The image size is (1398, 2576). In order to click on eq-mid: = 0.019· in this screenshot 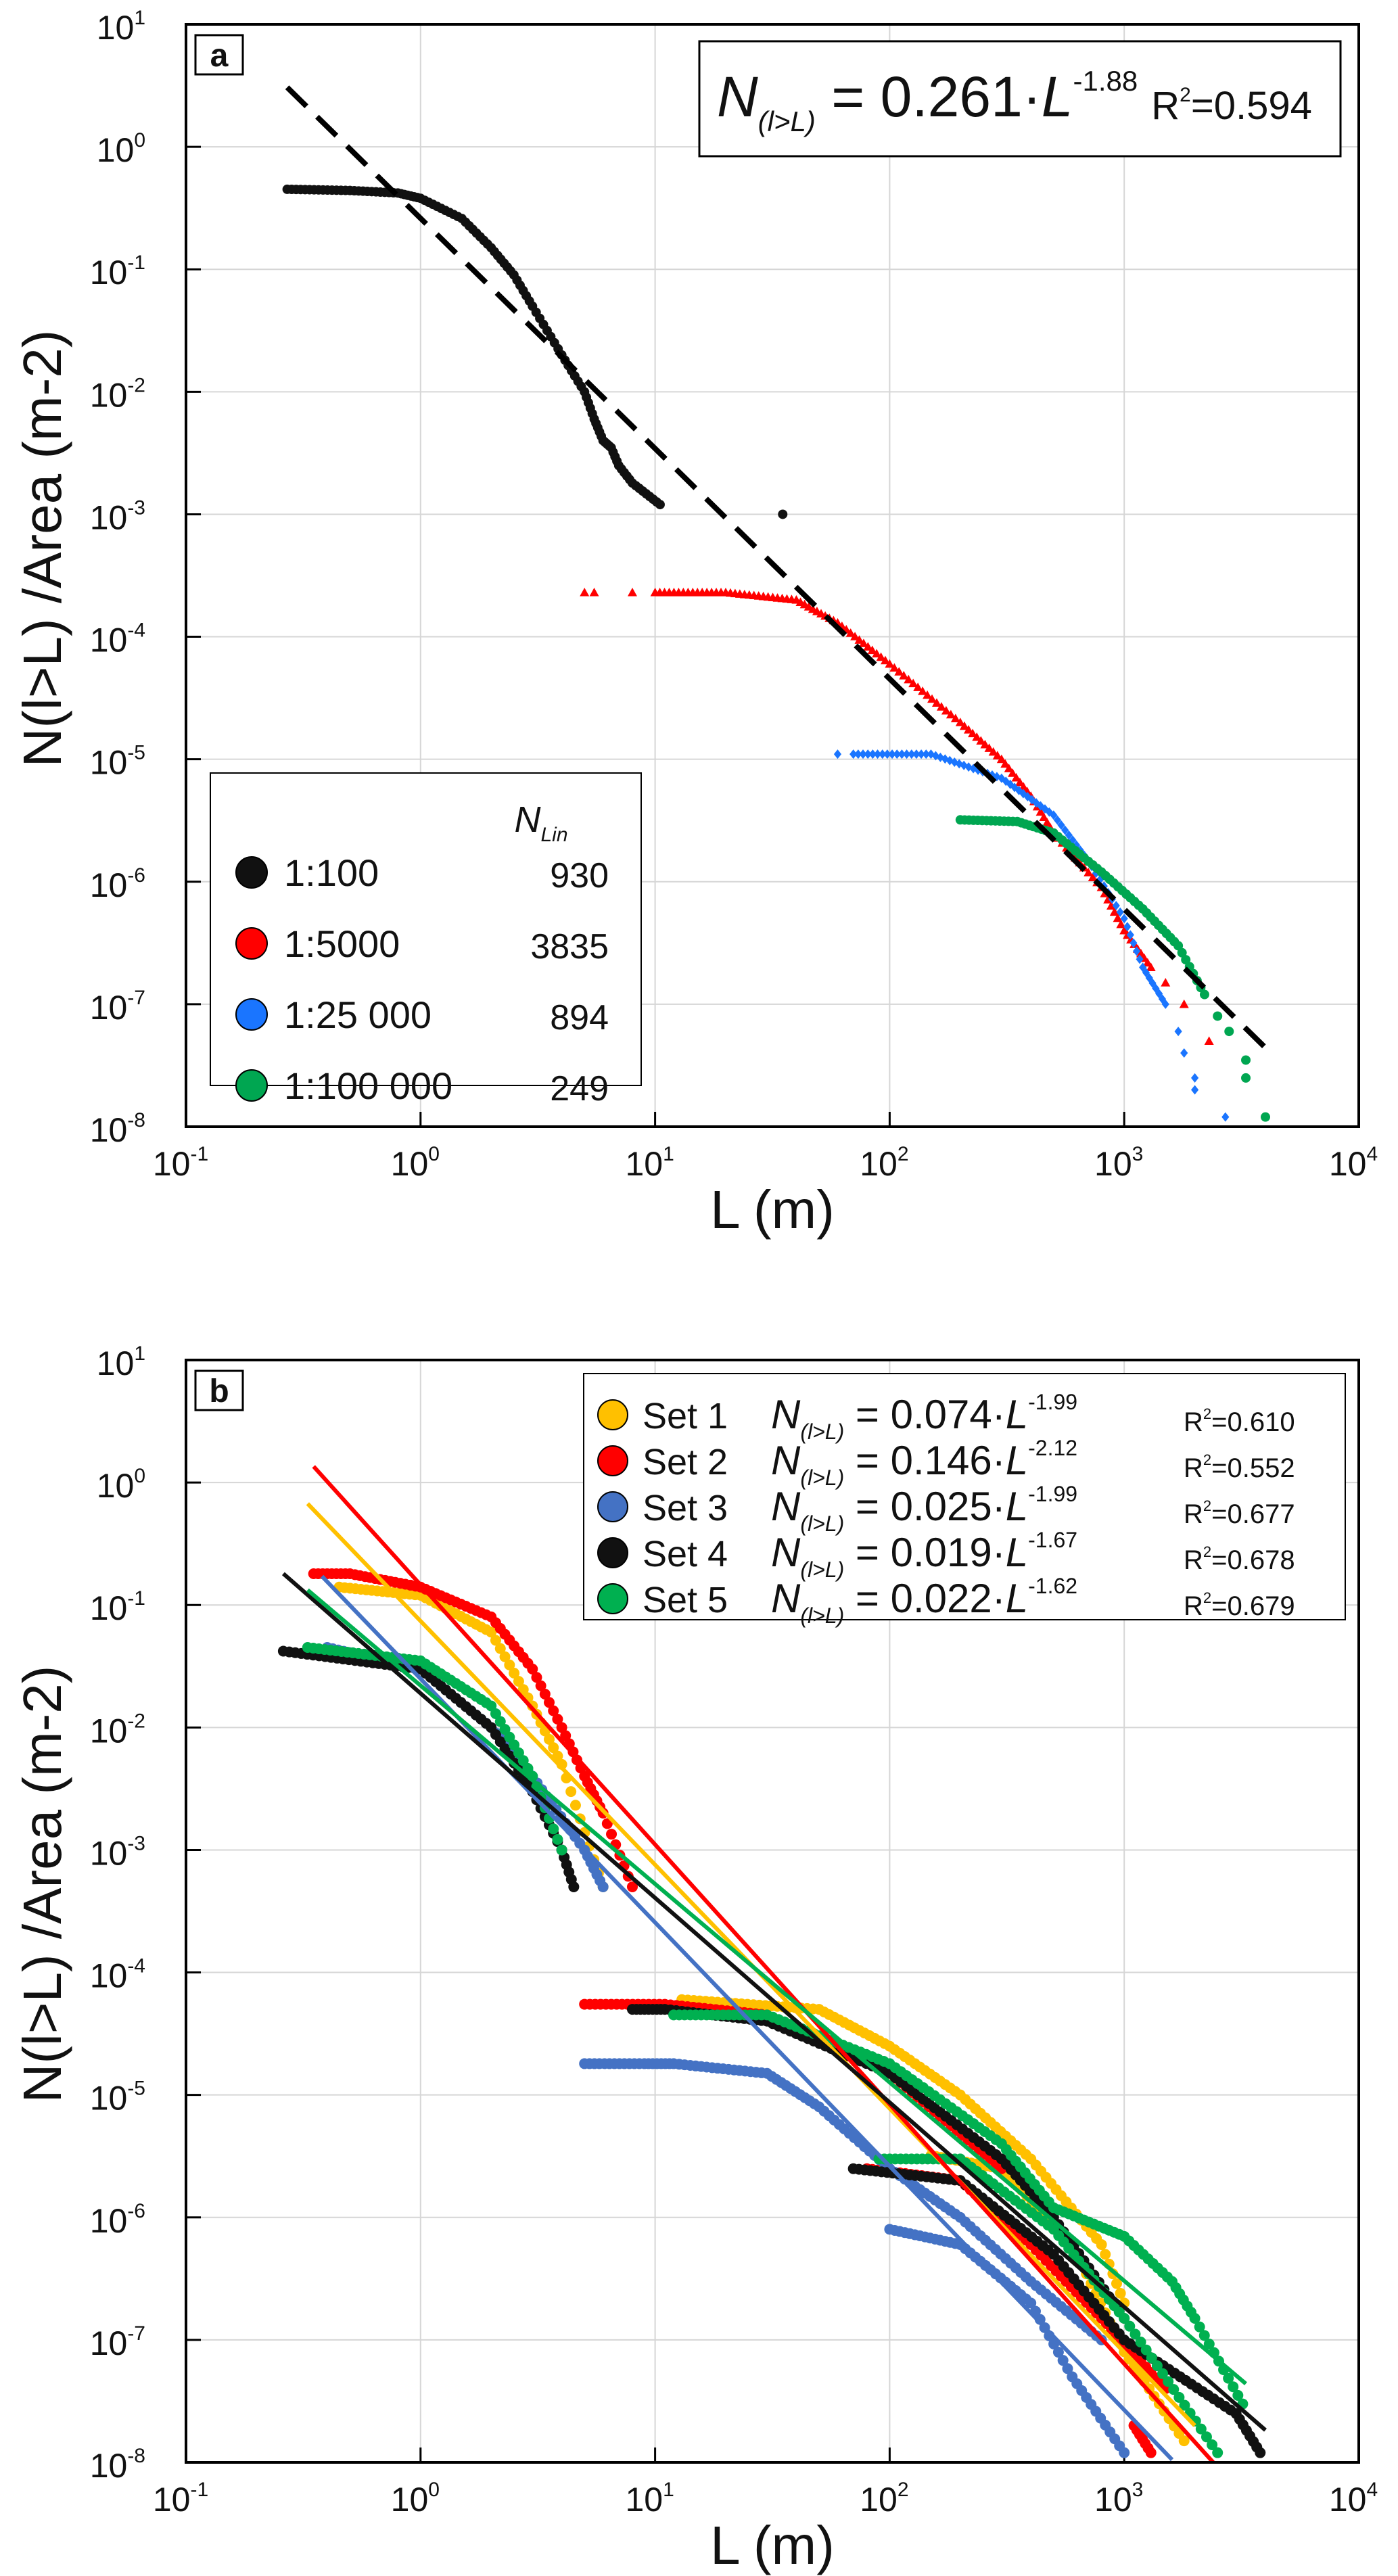, I will do `click(925, 1552)`.